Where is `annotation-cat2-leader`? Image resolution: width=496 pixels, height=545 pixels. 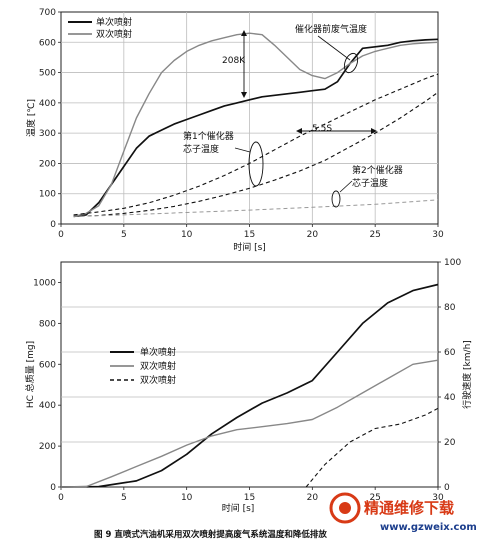
annotation-cat2-leader is located at coordinates (346, 186).